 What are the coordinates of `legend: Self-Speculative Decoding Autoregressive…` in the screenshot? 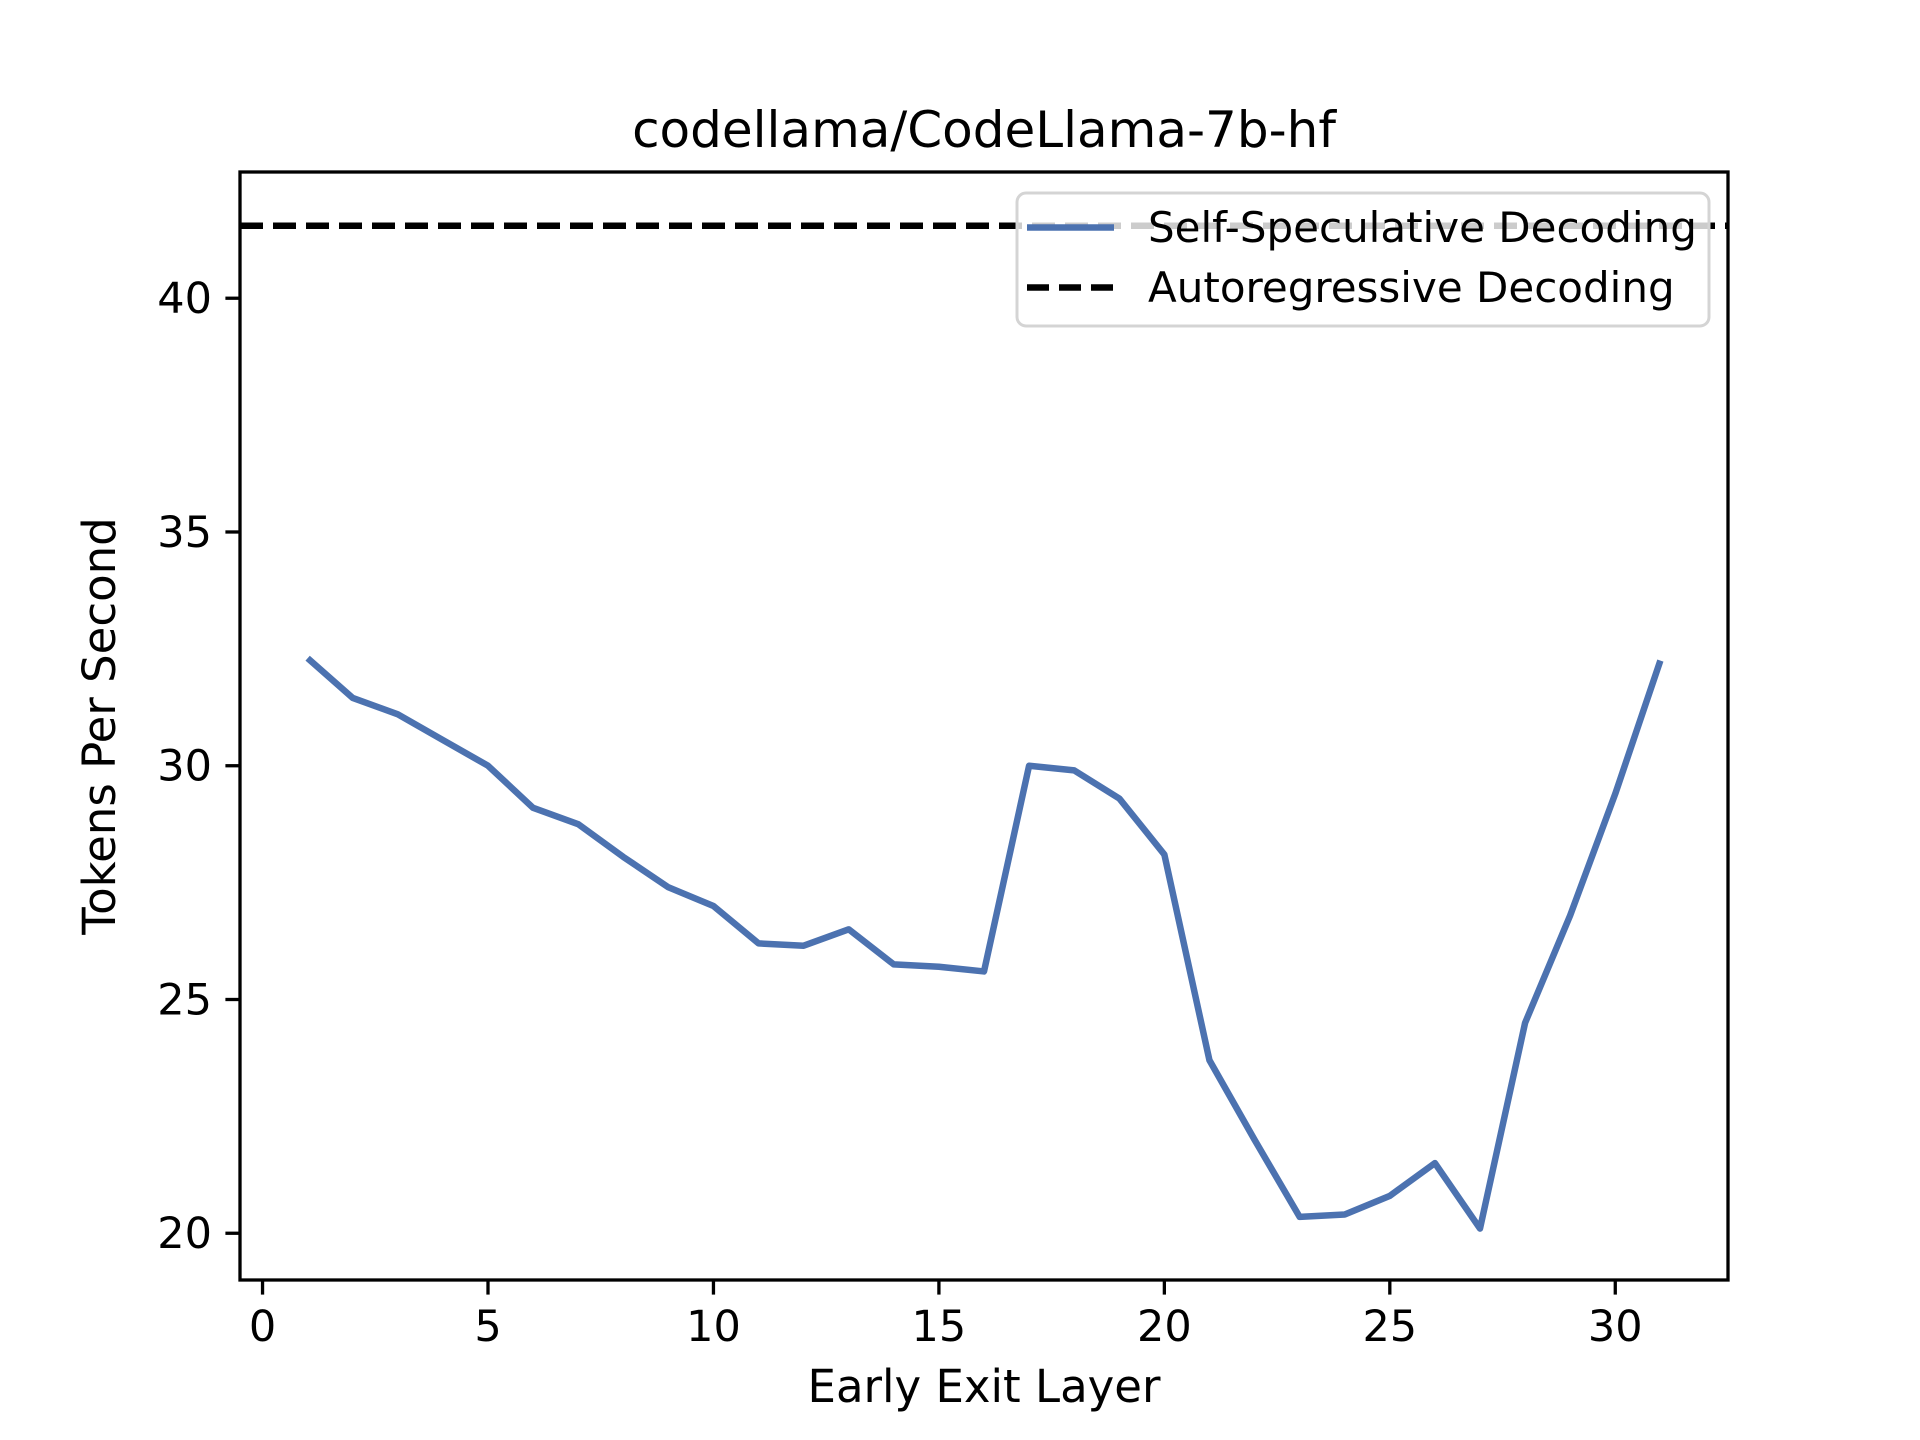 It's located at (1363, 259).